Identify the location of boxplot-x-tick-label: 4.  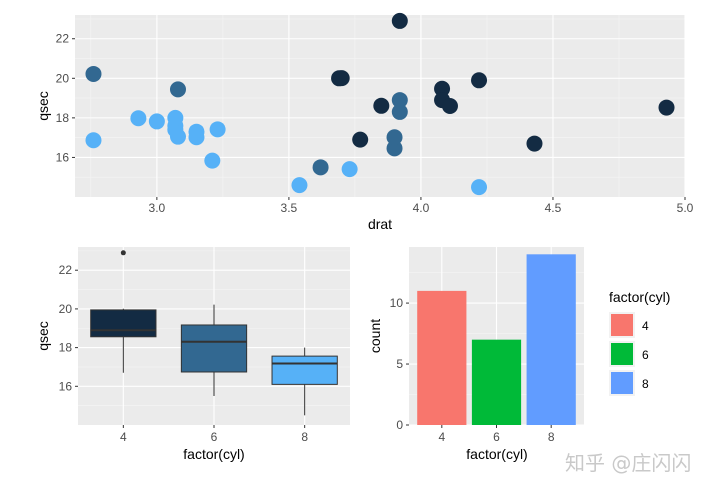
(123, 437).